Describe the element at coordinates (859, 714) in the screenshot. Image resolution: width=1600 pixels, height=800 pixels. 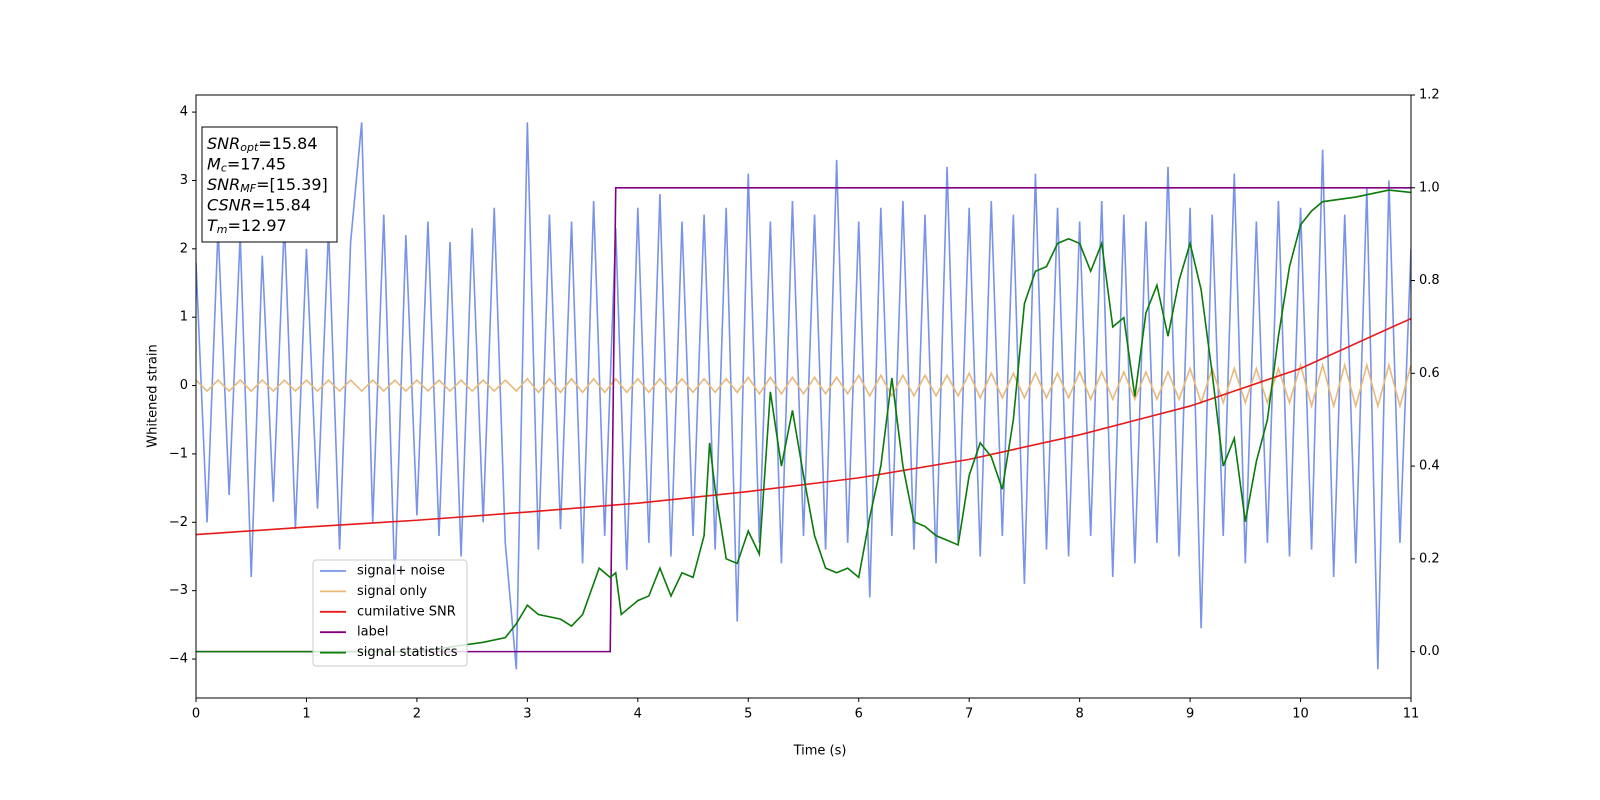
I see `x-tick-label: 6` at that location.